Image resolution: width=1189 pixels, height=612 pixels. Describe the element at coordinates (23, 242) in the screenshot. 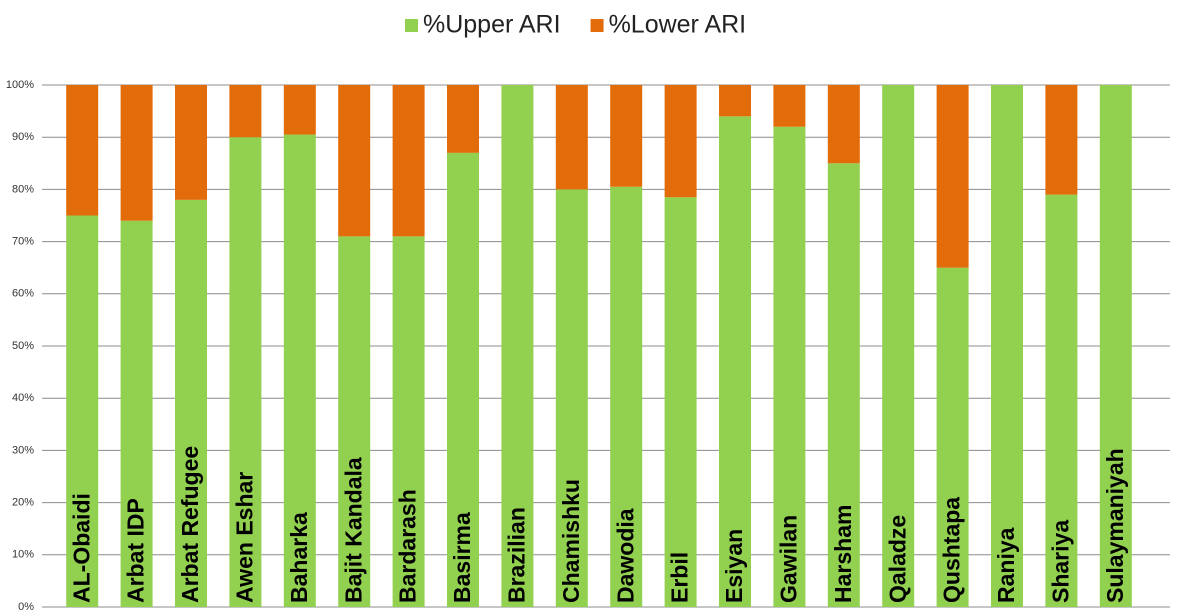

I see `y-tick-label: 70%` at that location.